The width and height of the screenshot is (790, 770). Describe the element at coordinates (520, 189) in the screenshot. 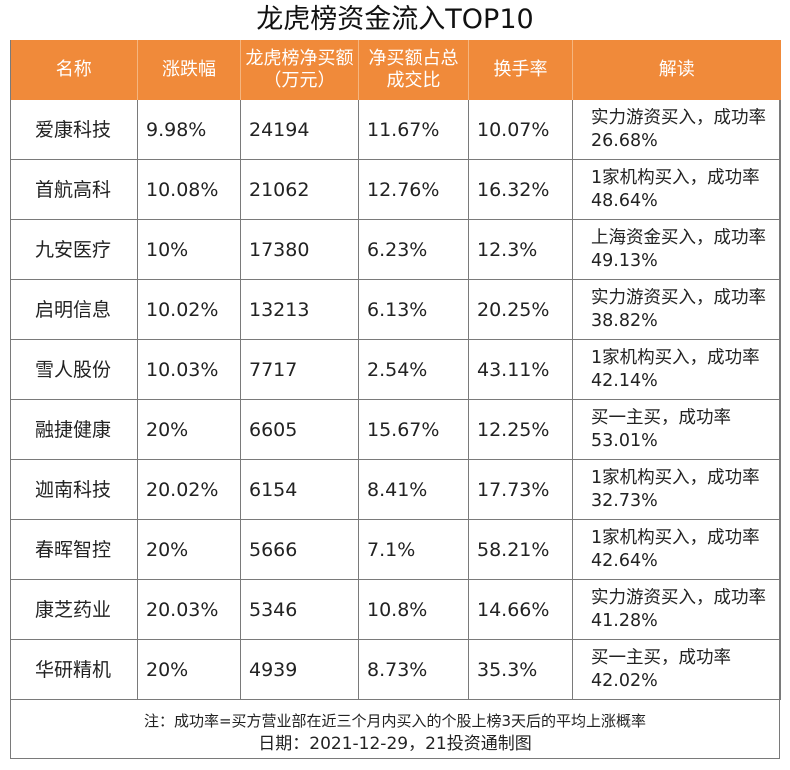

I see `turnover-rate-cell: 16.32%` at that location.